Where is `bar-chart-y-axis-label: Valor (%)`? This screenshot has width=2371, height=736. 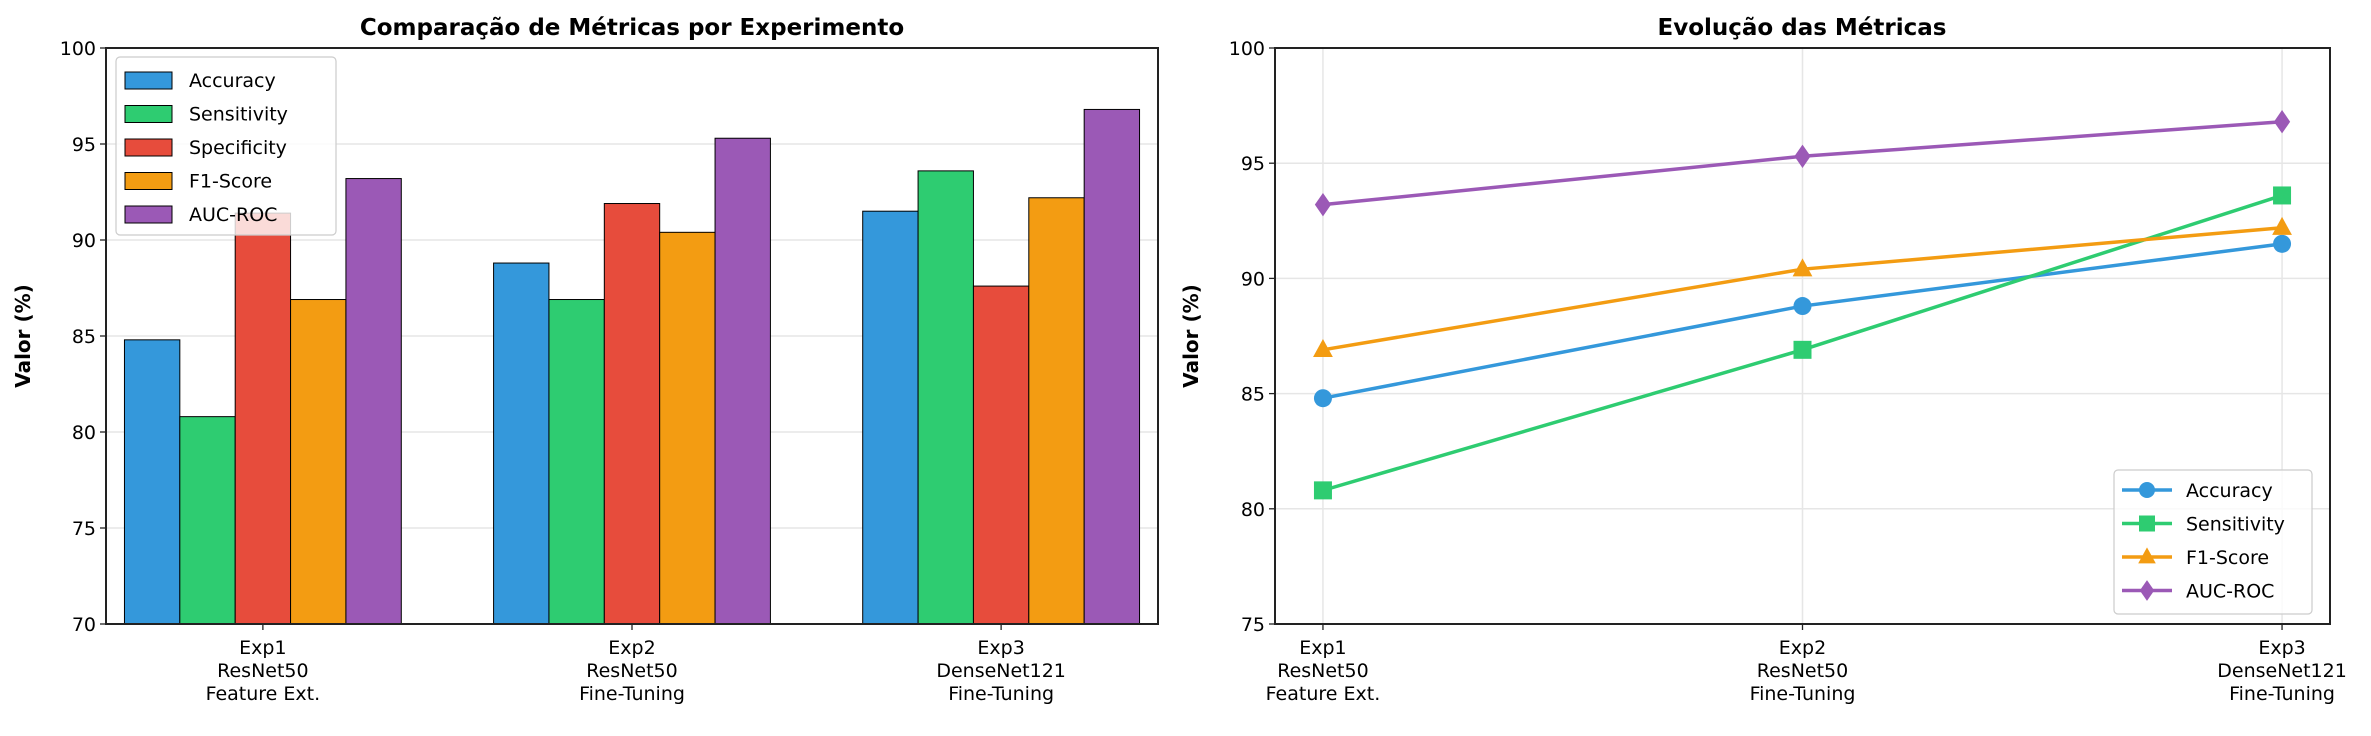 bar-chart-y-axis-label: Valor (%) is located at coordinates (23, 336).